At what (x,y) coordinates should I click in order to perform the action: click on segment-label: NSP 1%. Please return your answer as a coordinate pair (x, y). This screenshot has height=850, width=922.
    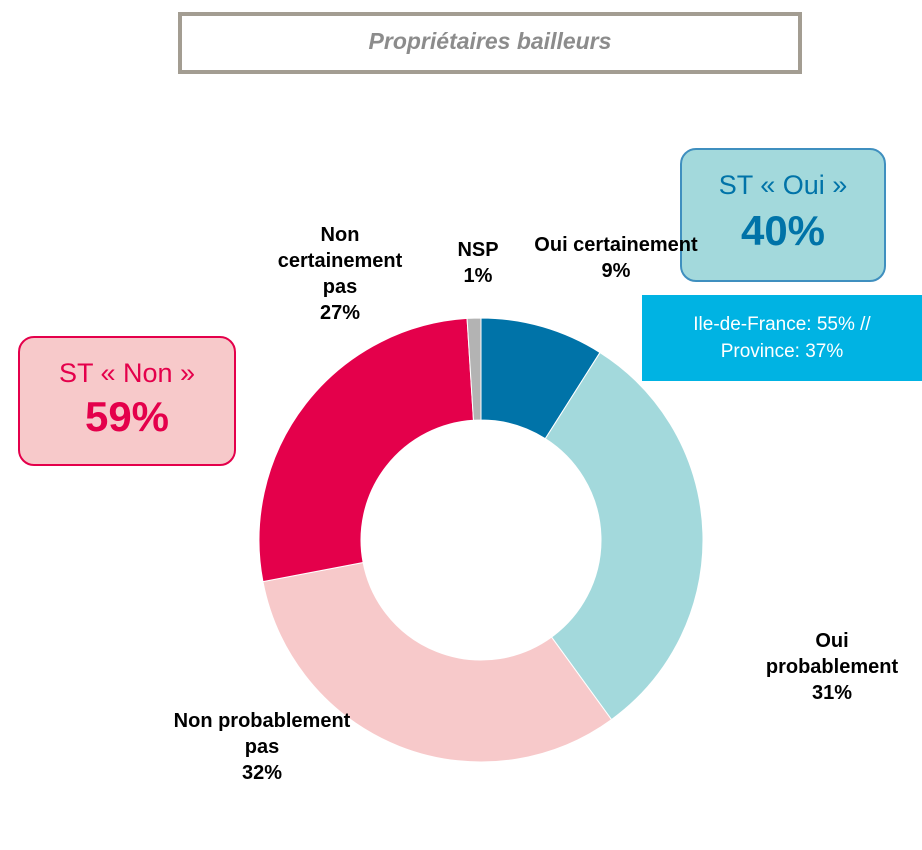
    Looking at the image, I should click on (478, 263).